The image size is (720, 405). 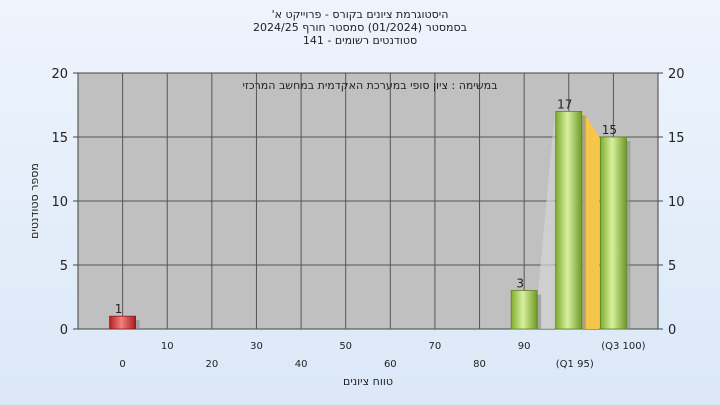 What do you see at coordinates (360, 40) in the screenshot?
I see `chart-title-line-3: סטודנטים רשומים - 141` at bounding box center [360, 40].